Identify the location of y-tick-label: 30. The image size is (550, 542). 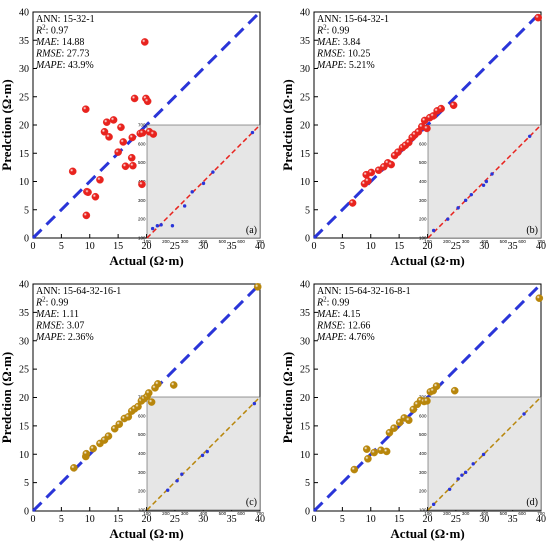
(305, 69).